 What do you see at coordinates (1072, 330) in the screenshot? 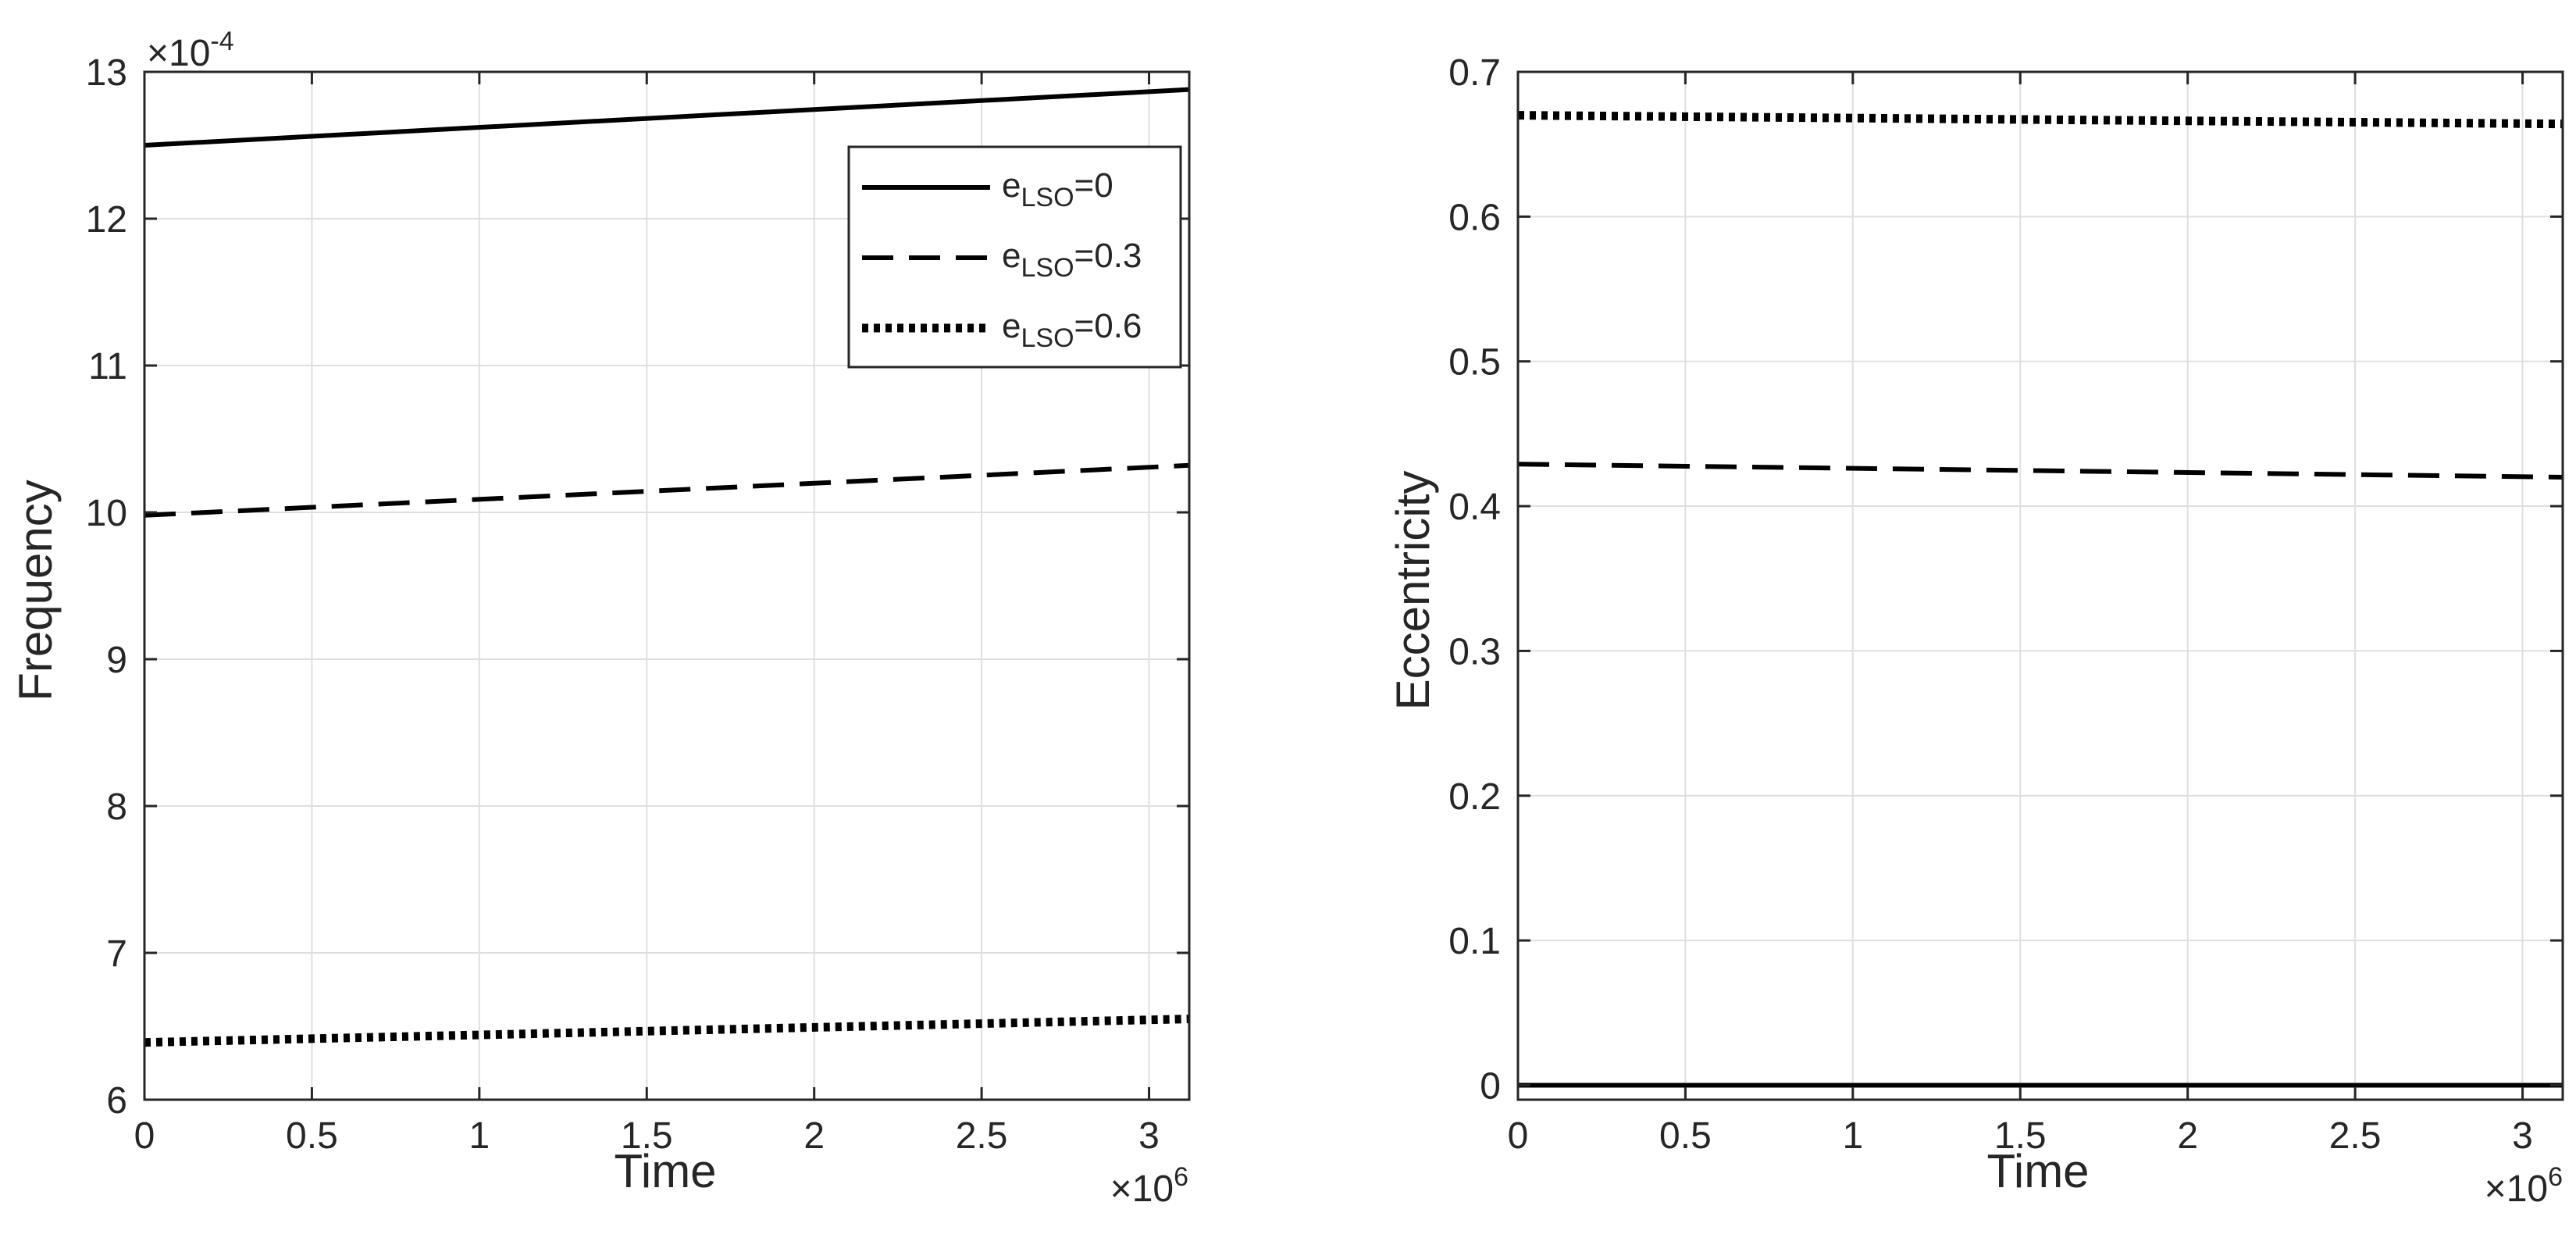
I see `legend-label: eLSO=0.6` at bounding box center [1072, 330].